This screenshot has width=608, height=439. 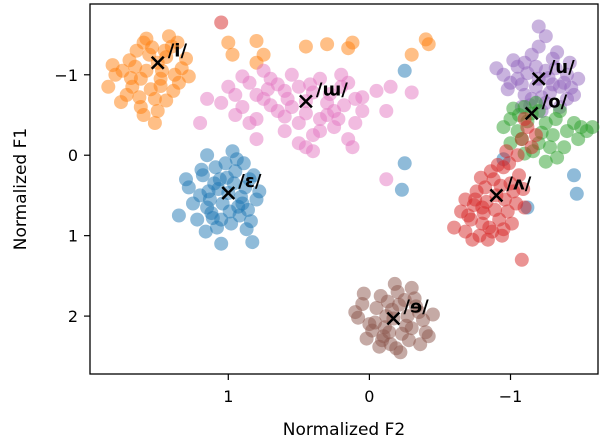 I want to click on x-axis-label: Normalized F2, so click(x=344, y=429).